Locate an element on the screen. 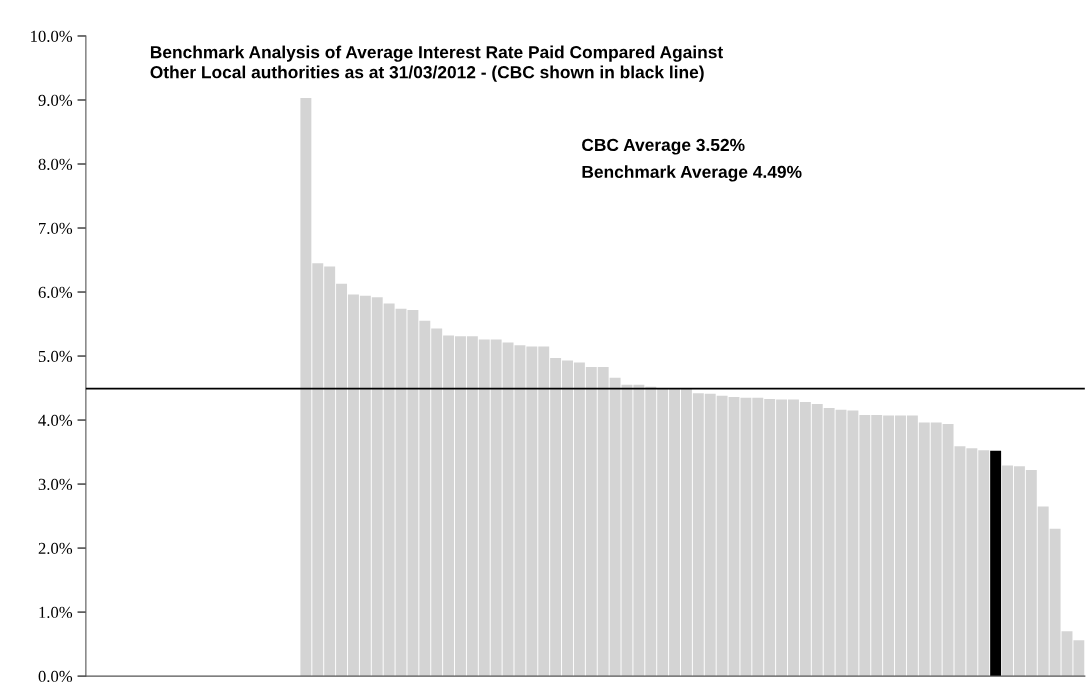 The image size is (1087, 692). y-tick-label: 3.0% is located at coordinates (55, 484).